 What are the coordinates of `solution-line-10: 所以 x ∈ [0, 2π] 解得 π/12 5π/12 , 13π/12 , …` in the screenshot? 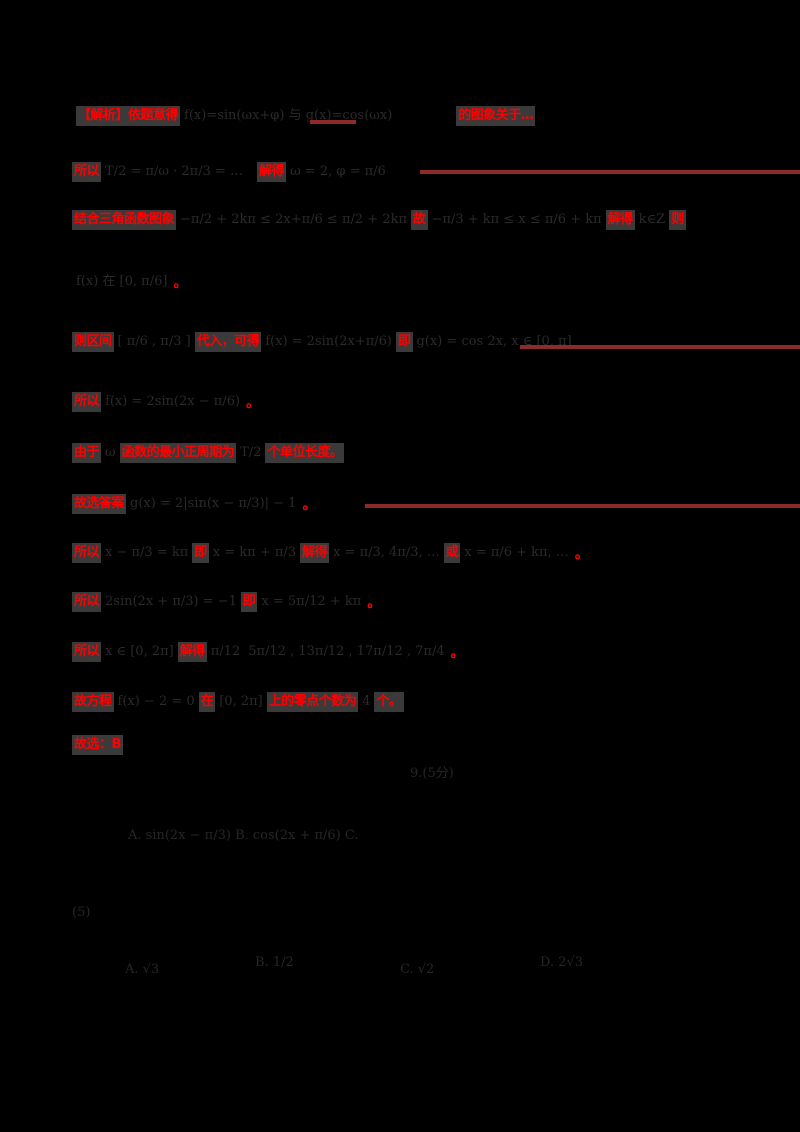 It's located at (268, 652).